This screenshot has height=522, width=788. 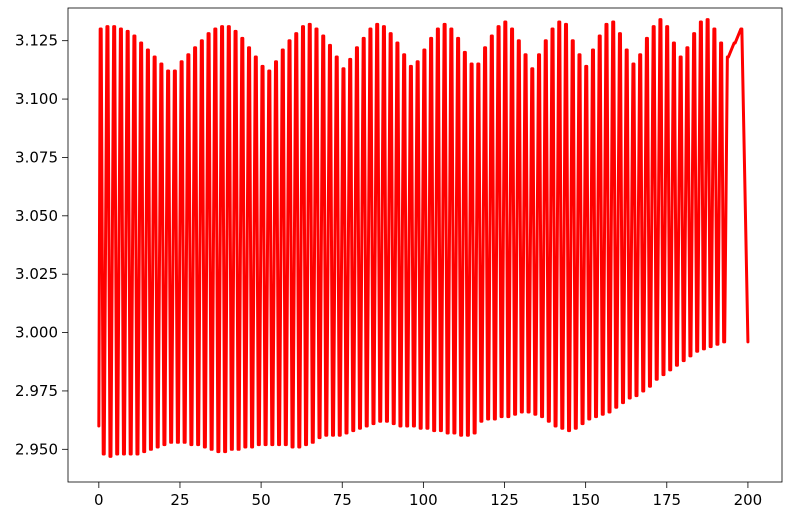 What do you see at coordinates (36, 41) in the screenshot?
I see `y-tick-label: 3.125` at bounding box center [36, 41].